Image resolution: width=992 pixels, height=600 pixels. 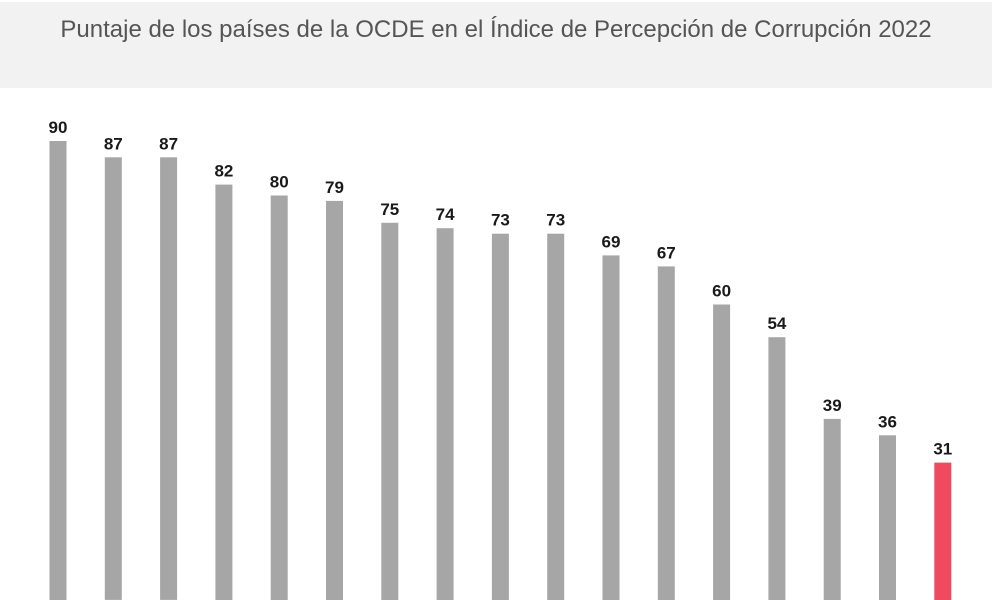 What do you see at coordinates (445, 214) in the screenshot?
I see `bar-value-label: 74` at bounding box center [445, 214].